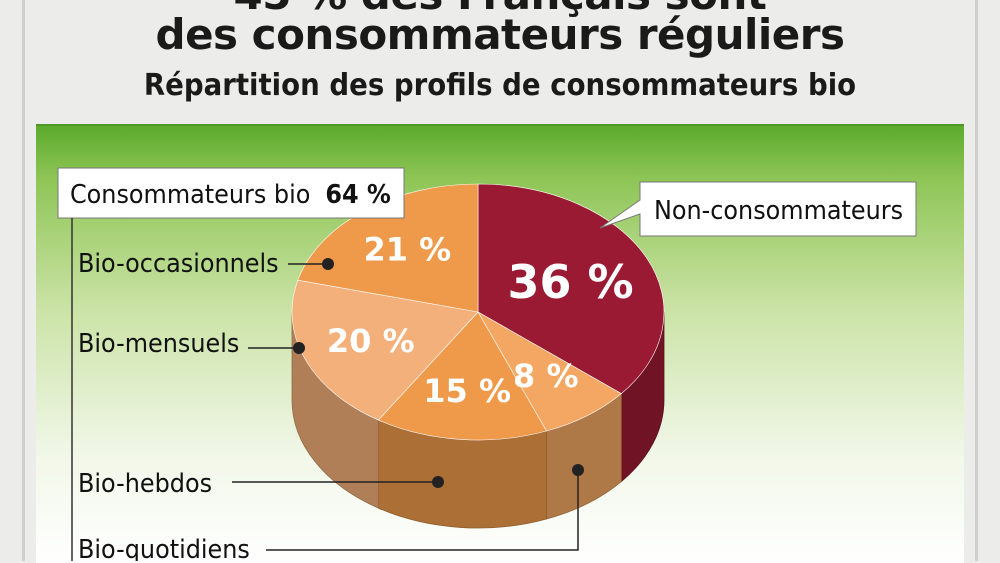  What do you see at coordinates (976, 280) in the screenshot?
I see `frame-right-line` at bounding box center [976, 280].